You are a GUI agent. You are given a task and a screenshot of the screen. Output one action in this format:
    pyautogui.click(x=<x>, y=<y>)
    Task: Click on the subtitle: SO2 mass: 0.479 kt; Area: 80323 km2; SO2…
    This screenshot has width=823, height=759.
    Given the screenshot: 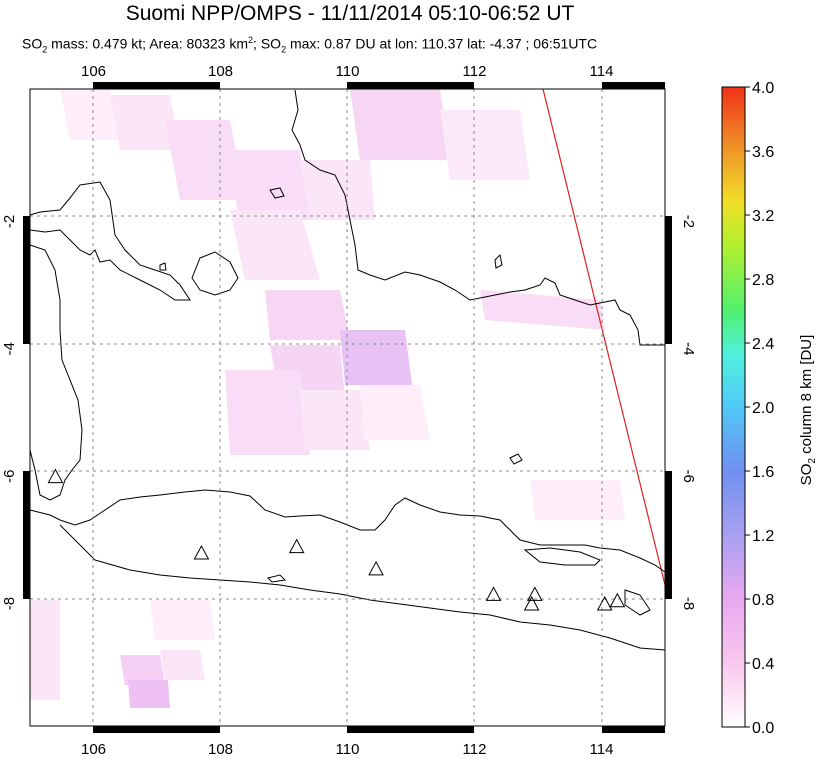 What is the action you would take?
    pyautogui.click(x=310, y=45)
    